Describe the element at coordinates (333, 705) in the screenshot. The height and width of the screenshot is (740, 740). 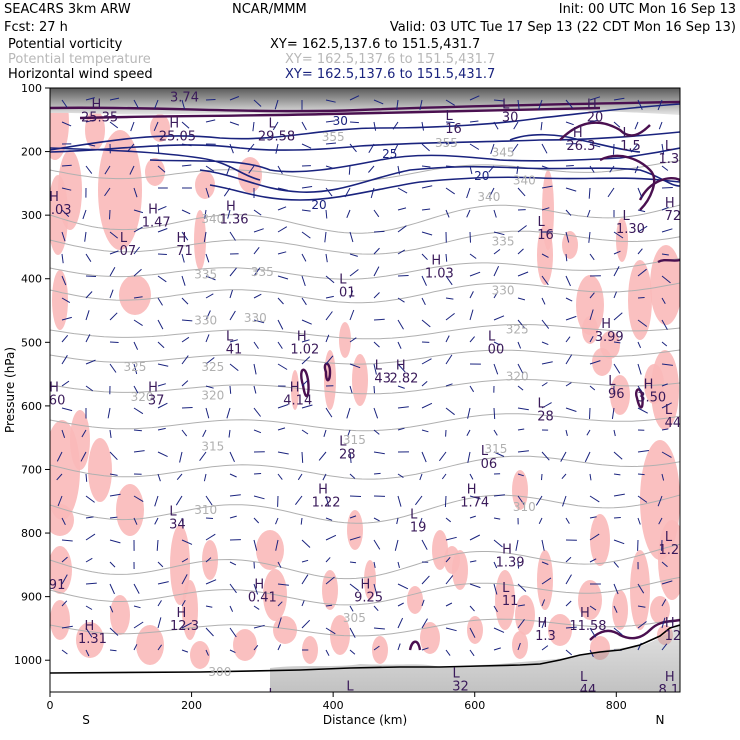
I see `x-tick-label: 400` at that location.